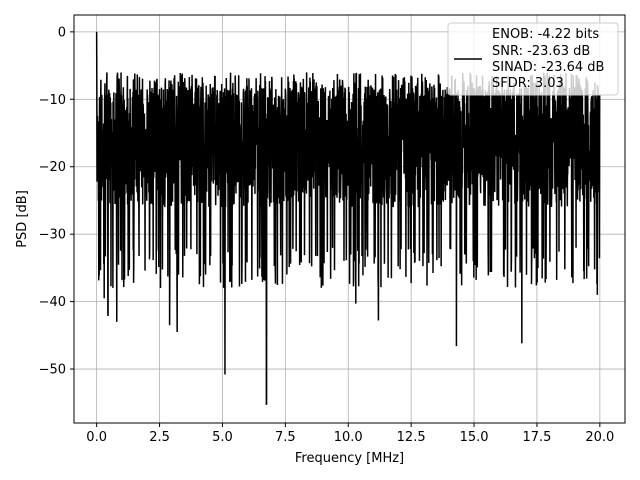  I want to click on legend-line-enob: ENOB: -4.22 bits, so click(545, 34).